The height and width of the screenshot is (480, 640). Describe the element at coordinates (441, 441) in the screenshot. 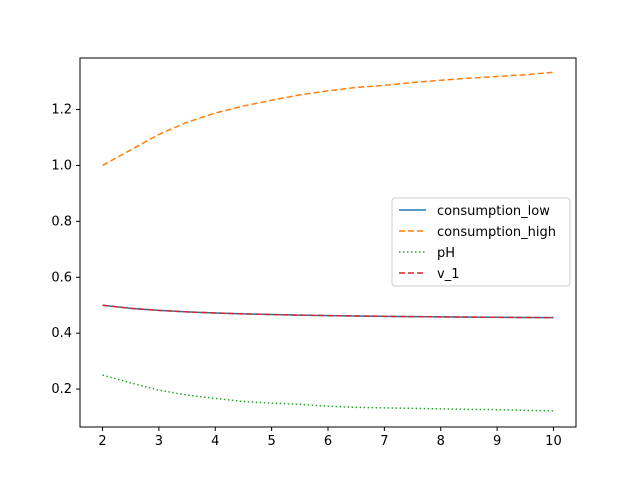

I see `x-tick-label: 8` at that location.